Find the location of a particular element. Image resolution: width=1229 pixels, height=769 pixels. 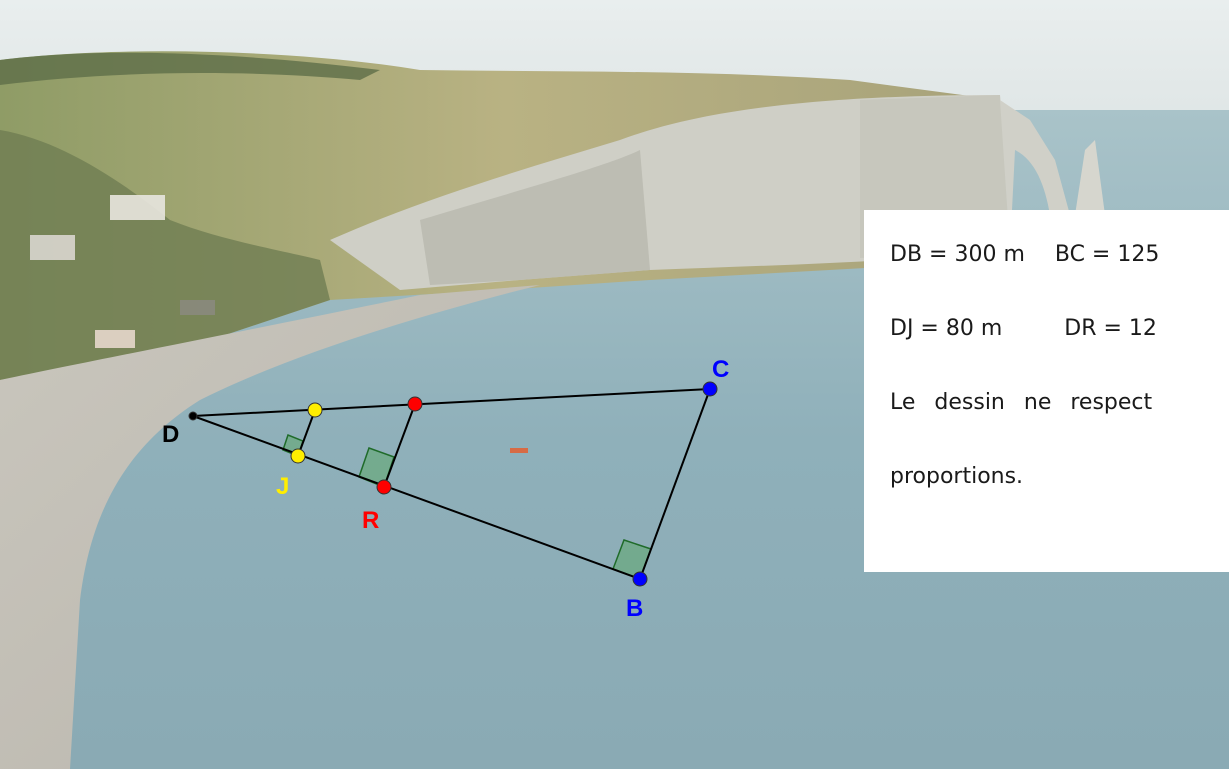

point-r is located at coordinates (384, 487).